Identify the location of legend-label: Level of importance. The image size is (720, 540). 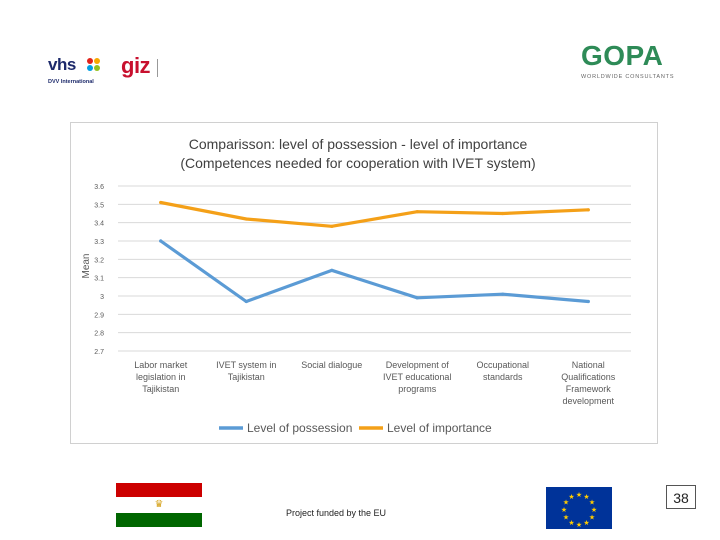
(439, 428).